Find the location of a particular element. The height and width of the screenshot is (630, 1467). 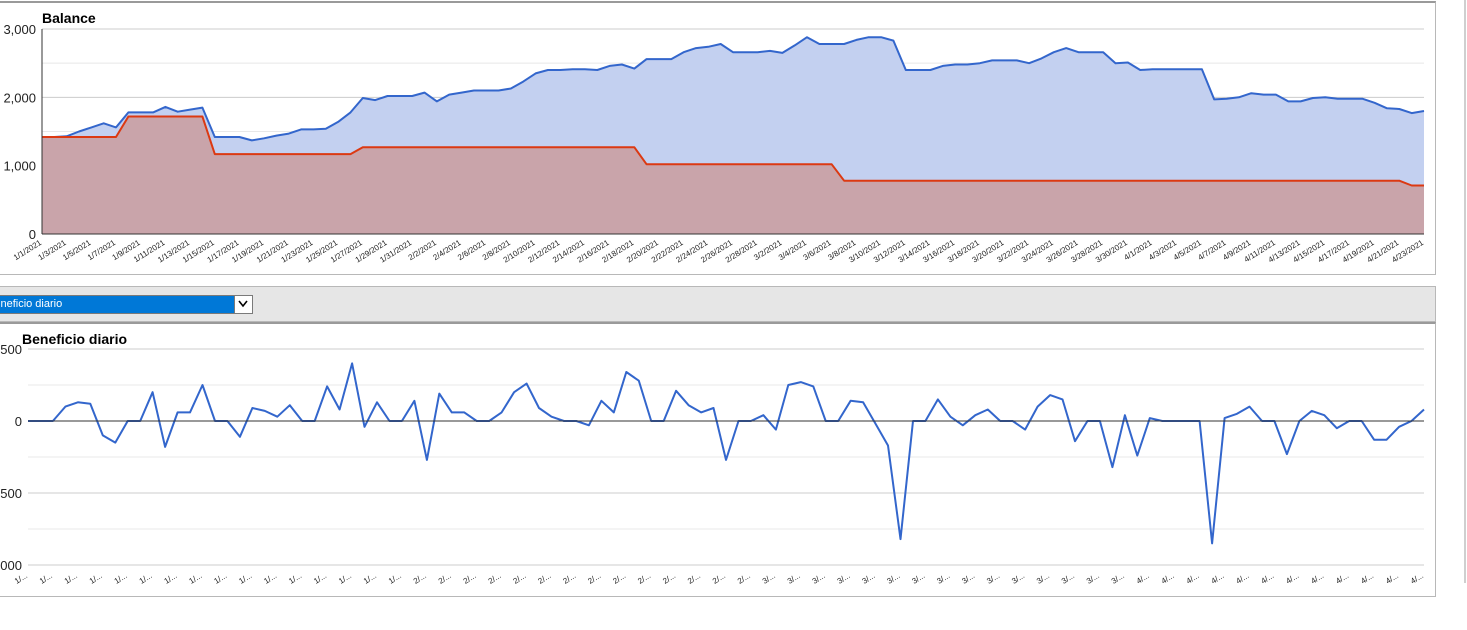

series-1-line is located at coordinates (733, 151).